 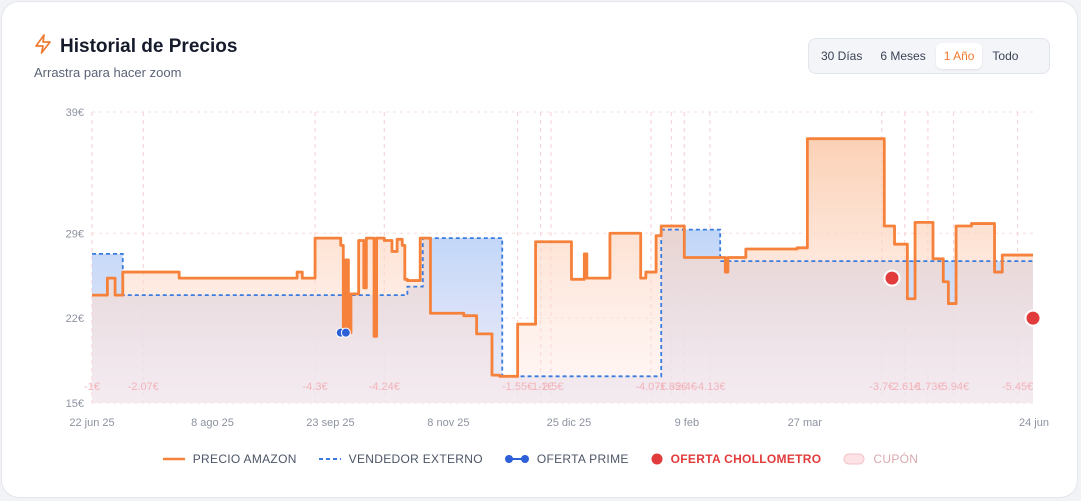 I want to click on x-tick-label: 23 sep 25, so click(x=330, y=423).